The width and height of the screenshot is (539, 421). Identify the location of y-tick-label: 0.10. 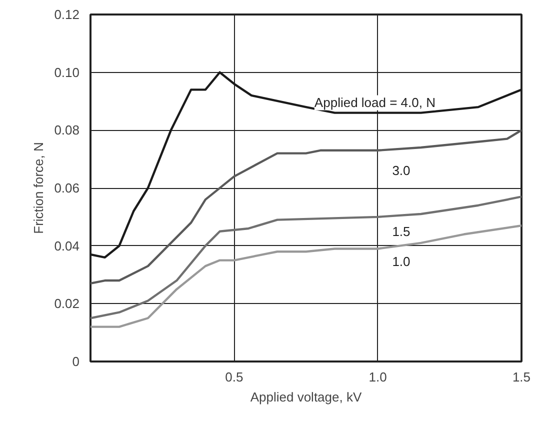
(67, 72).